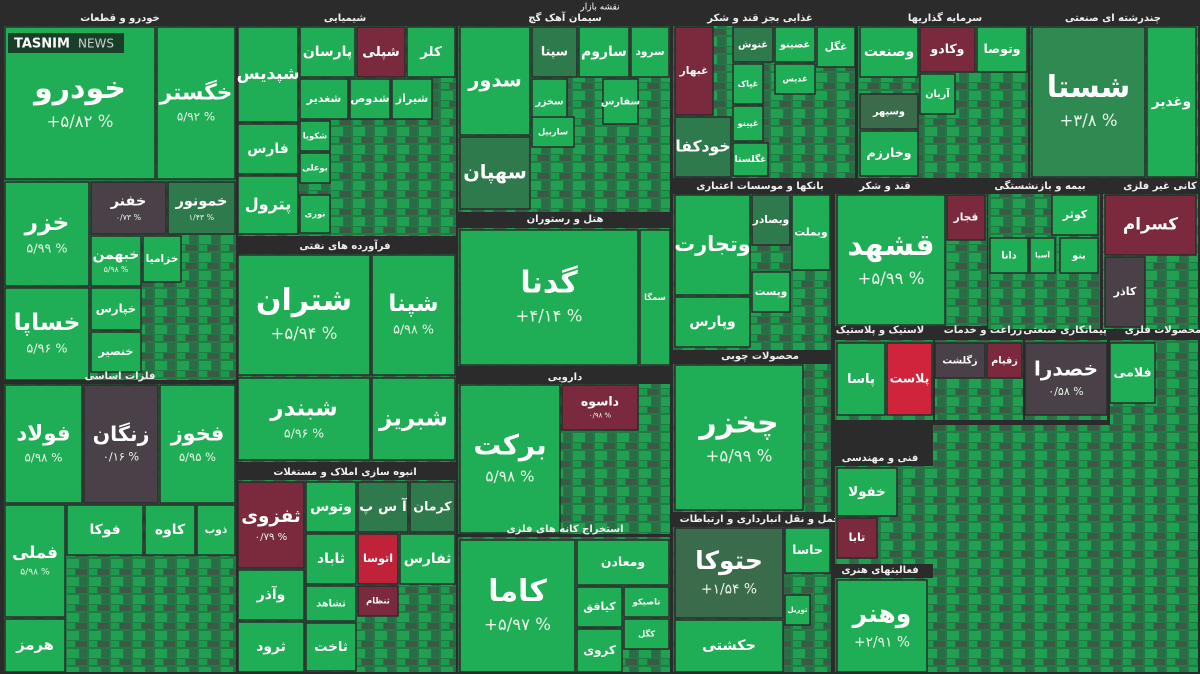  Describe the element at coordinates (271, 537) in the screenshot. I see `tile-change: ۰/۷۹ %` at that location.